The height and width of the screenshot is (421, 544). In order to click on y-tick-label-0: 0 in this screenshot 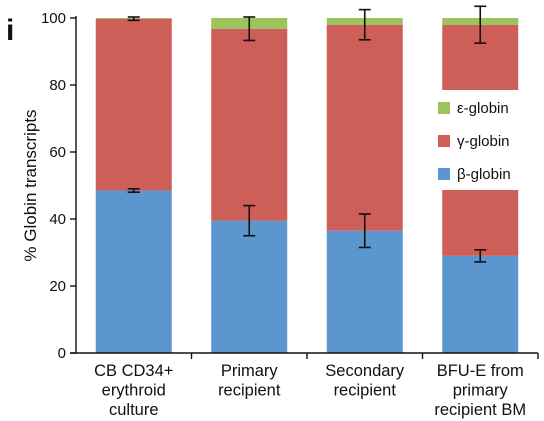, I will do `click(62, 353)`.